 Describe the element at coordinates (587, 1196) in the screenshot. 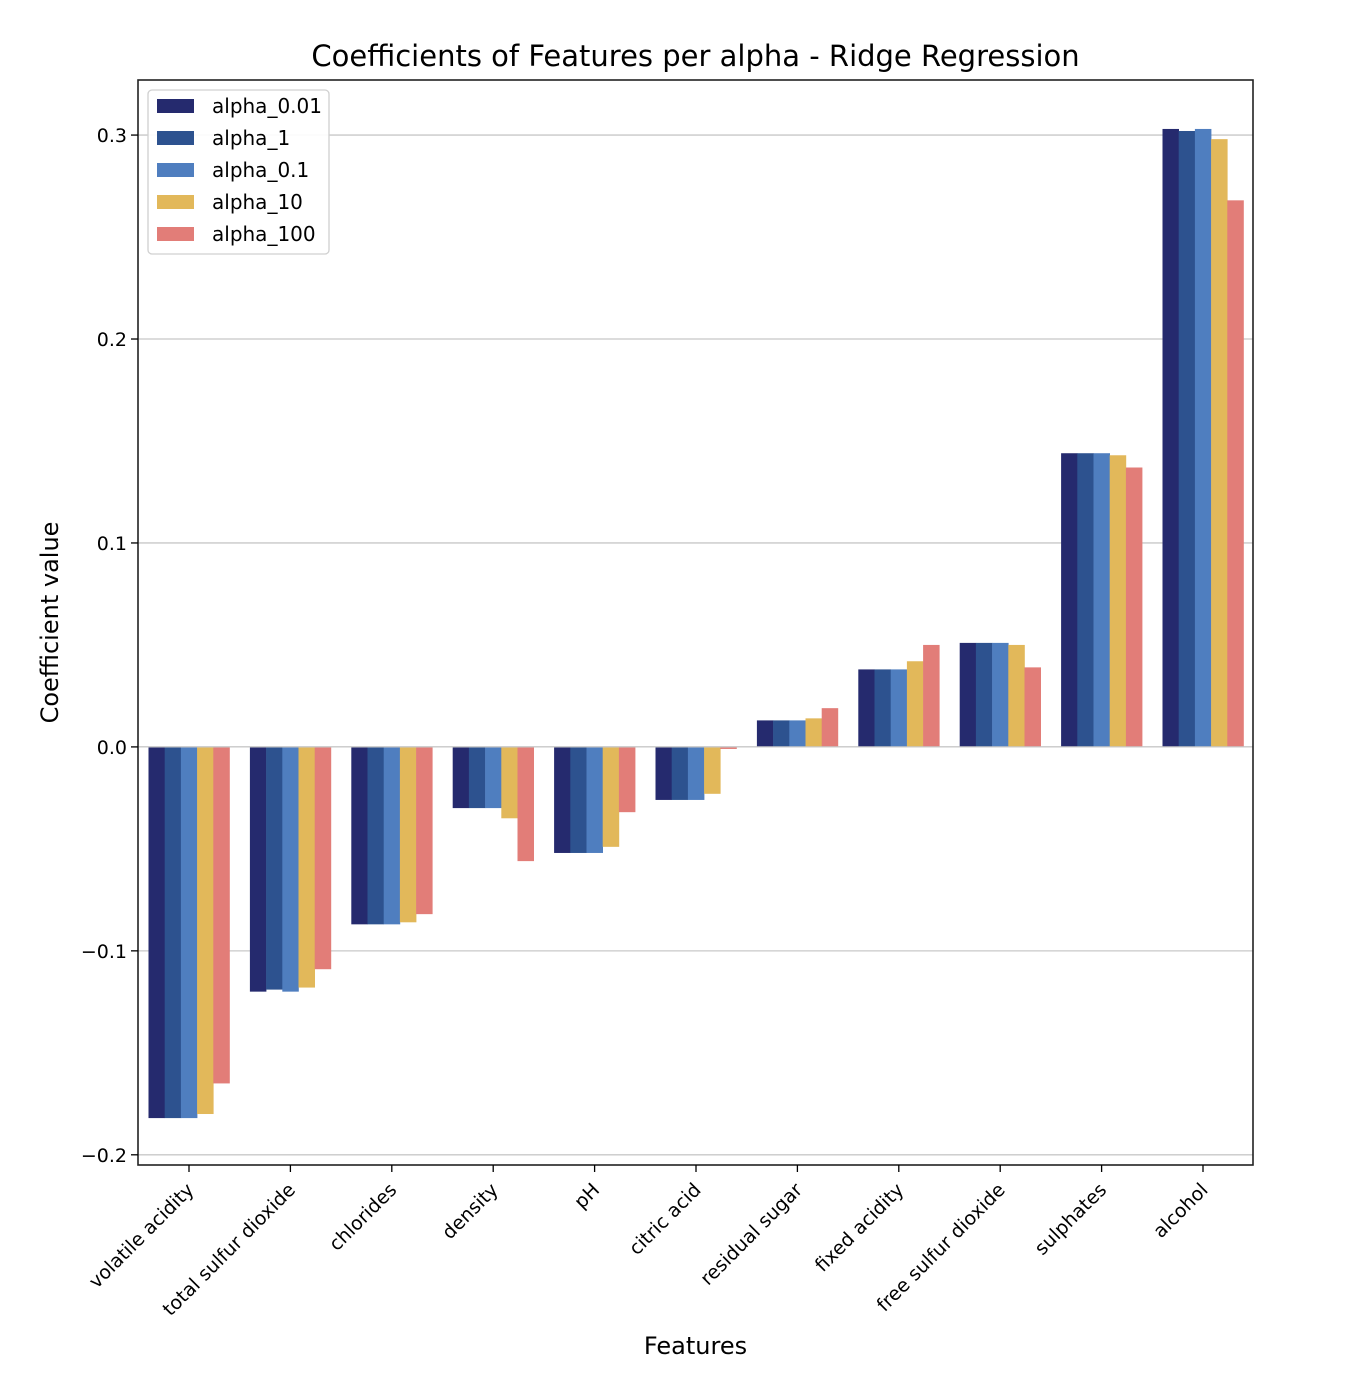

I see `x-tick-label: pH` at that location.